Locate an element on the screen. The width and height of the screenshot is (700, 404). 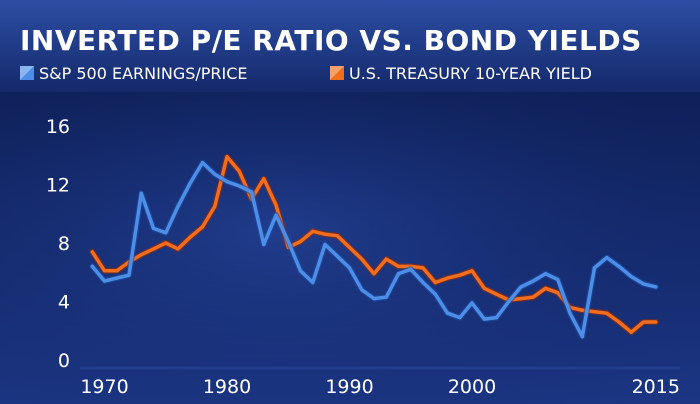
data-point-sp500-1998 is located at coordinates (447, 313).